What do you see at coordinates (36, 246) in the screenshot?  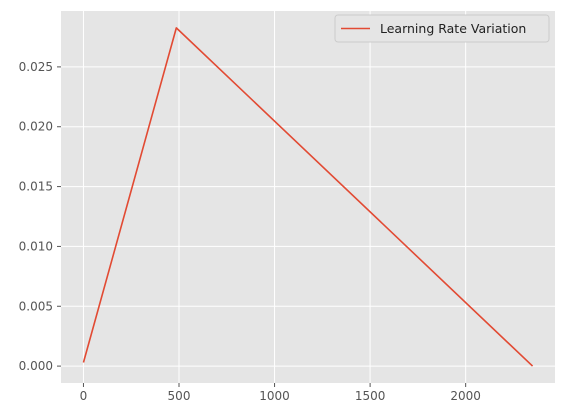 I see `y-tick-label: 0.010` at bounding box center [36, 246].